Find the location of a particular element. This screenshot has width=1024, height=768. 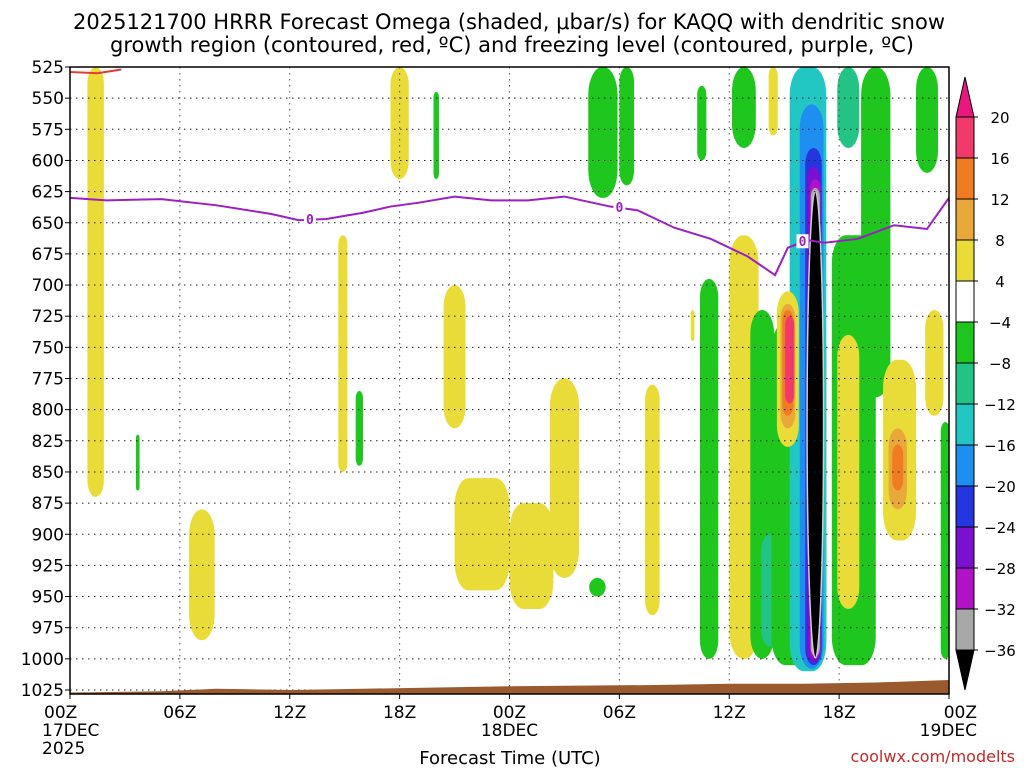

colorbar-label-13: −36 is located at coordinates (1000, 651).